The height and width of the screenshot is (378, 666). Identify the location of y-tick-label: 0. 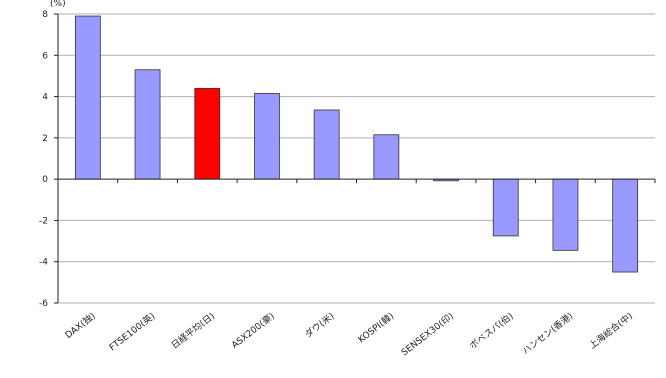
(45, 180).